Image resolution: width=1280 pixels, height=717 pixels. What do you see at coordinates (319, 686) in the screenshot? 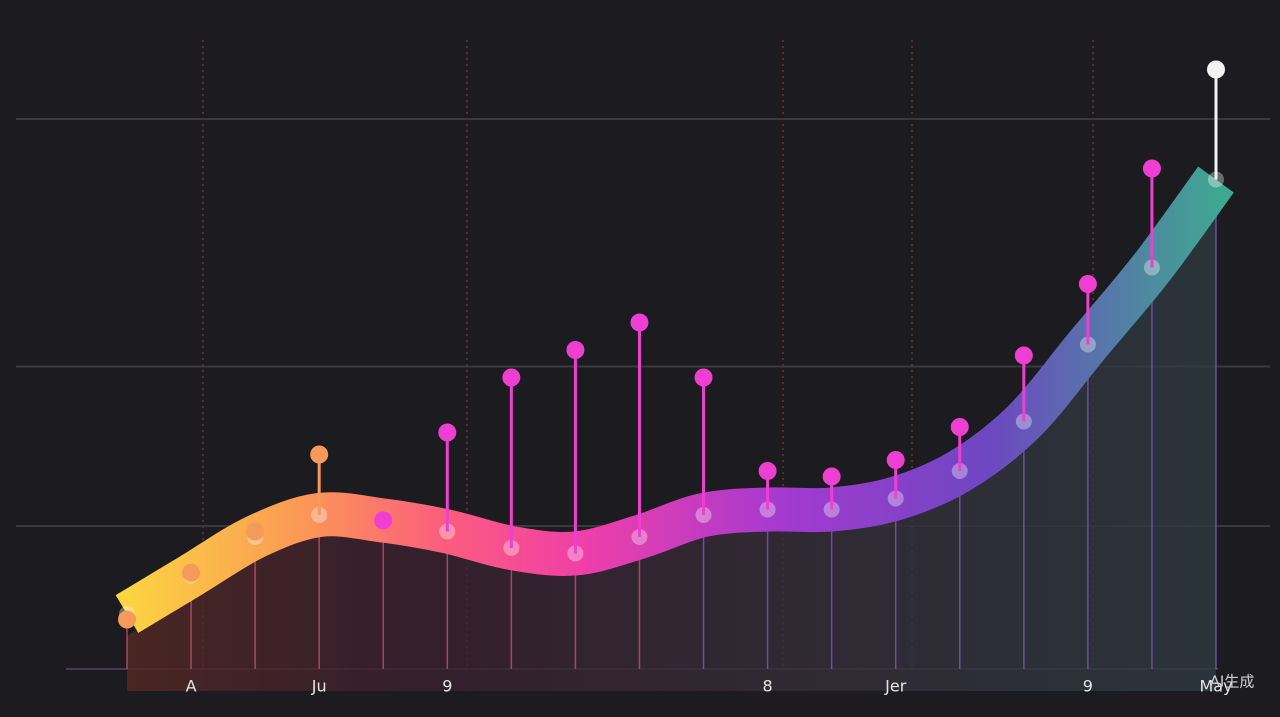
I see `x-tick-label: Ju` at bounding box center [319, 686].